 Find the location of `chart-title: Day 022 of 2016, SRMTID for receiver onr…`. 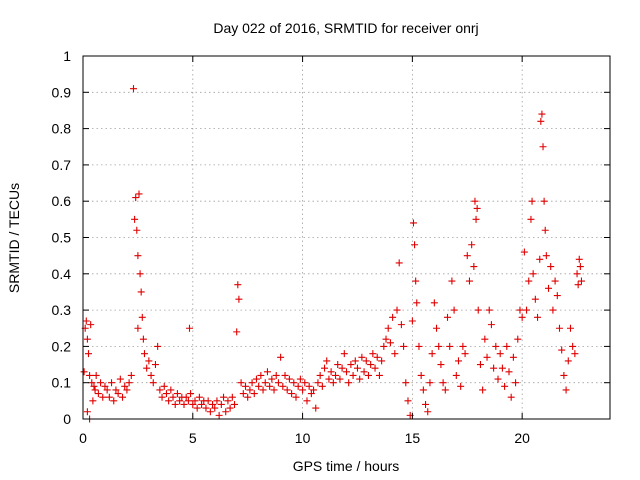

chart-title: Day 022 of 2016, SRMTID for receiver onr… is located at coordinates (345, 28).